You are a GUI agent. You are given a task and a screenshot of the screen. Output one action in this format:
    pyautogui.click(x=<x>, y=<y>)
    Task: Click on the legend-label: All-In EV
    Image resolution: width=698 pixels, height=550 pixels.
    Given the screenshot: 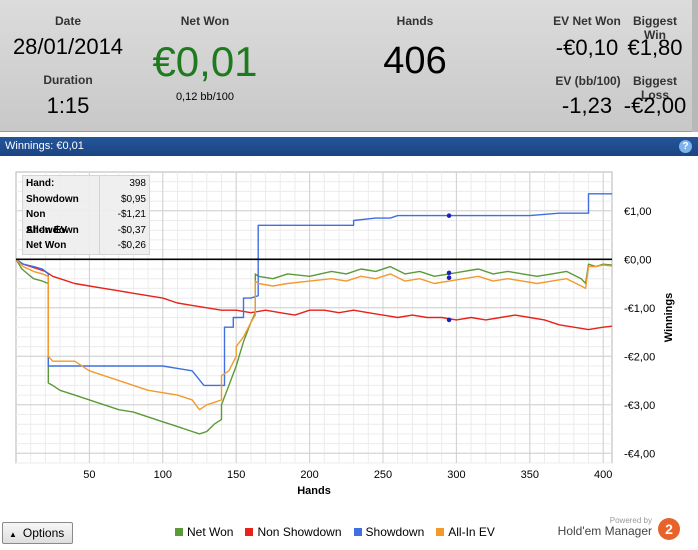 What is the action you would take?
    pyautogui.click(x=471, y=532)
    